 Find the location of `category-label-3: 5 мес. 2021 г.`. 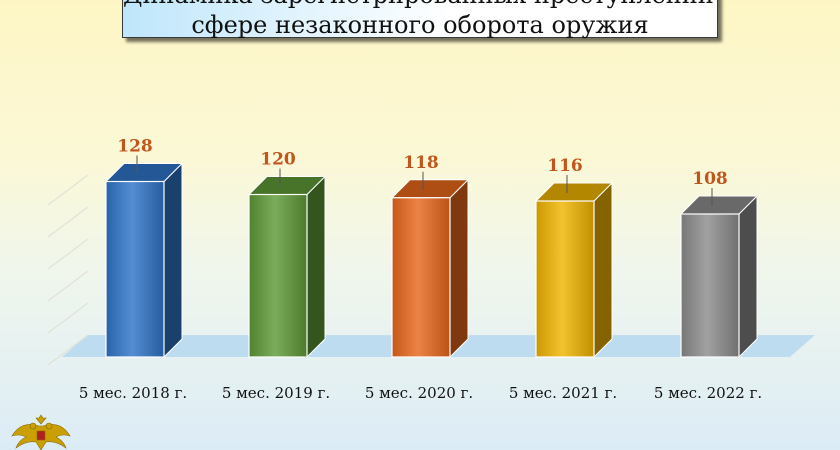

category-label-3: 5 мес. 2021 г. is located at coordinates (563, 393).